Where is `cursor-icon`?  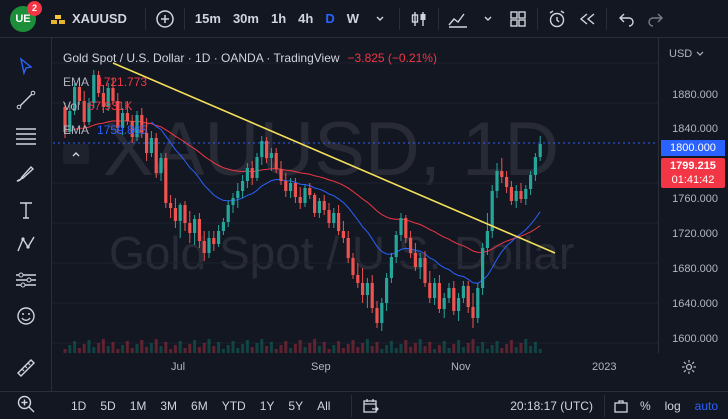 cursor-icon is located at coordinates (26, 66).